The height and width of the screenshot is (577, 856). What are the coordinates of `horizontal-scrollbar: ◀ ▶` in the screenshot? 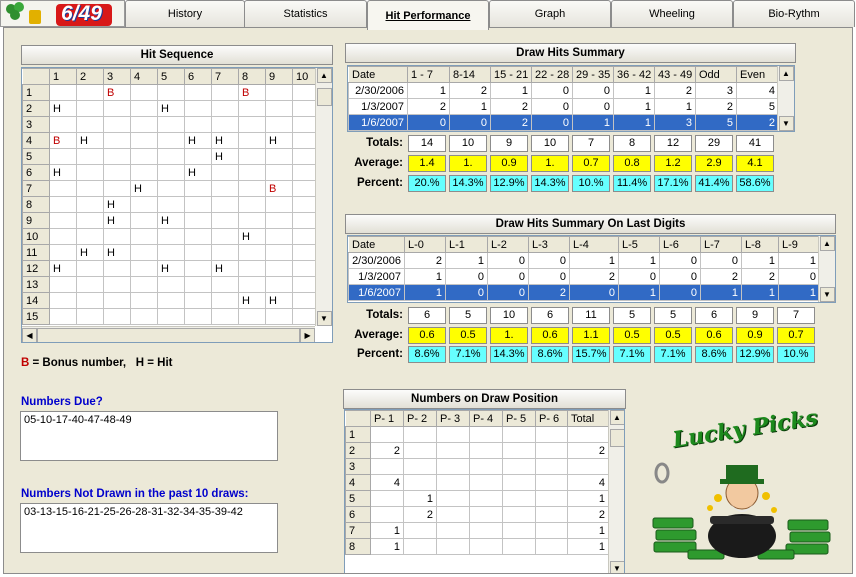 It's located at (168, 334).